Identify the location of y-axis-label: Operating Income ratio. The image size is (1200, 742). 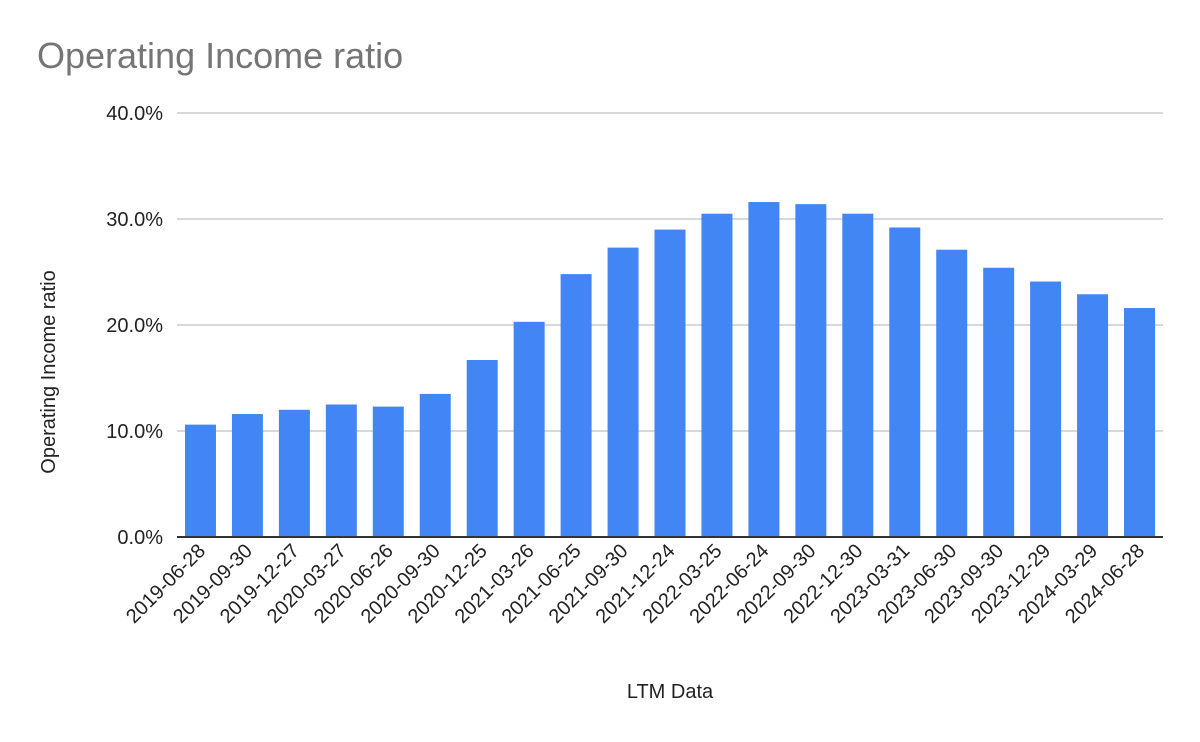
(49, 371).